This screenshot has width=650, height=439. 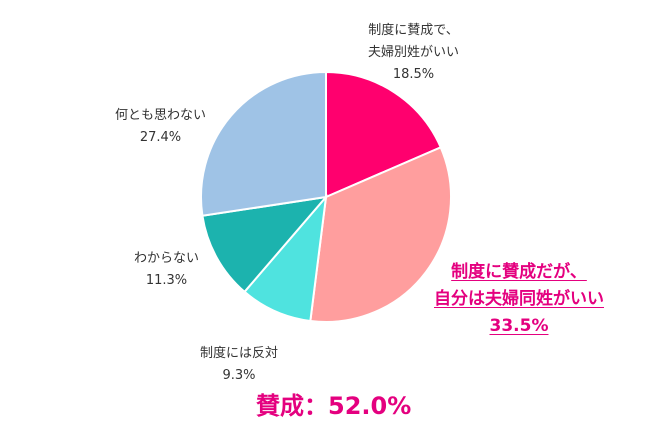 I want to click on label-support-separate-surnames: 制度に賛成で、 夫婦別姓がいい 18.5%, so click(x=413, y=53).